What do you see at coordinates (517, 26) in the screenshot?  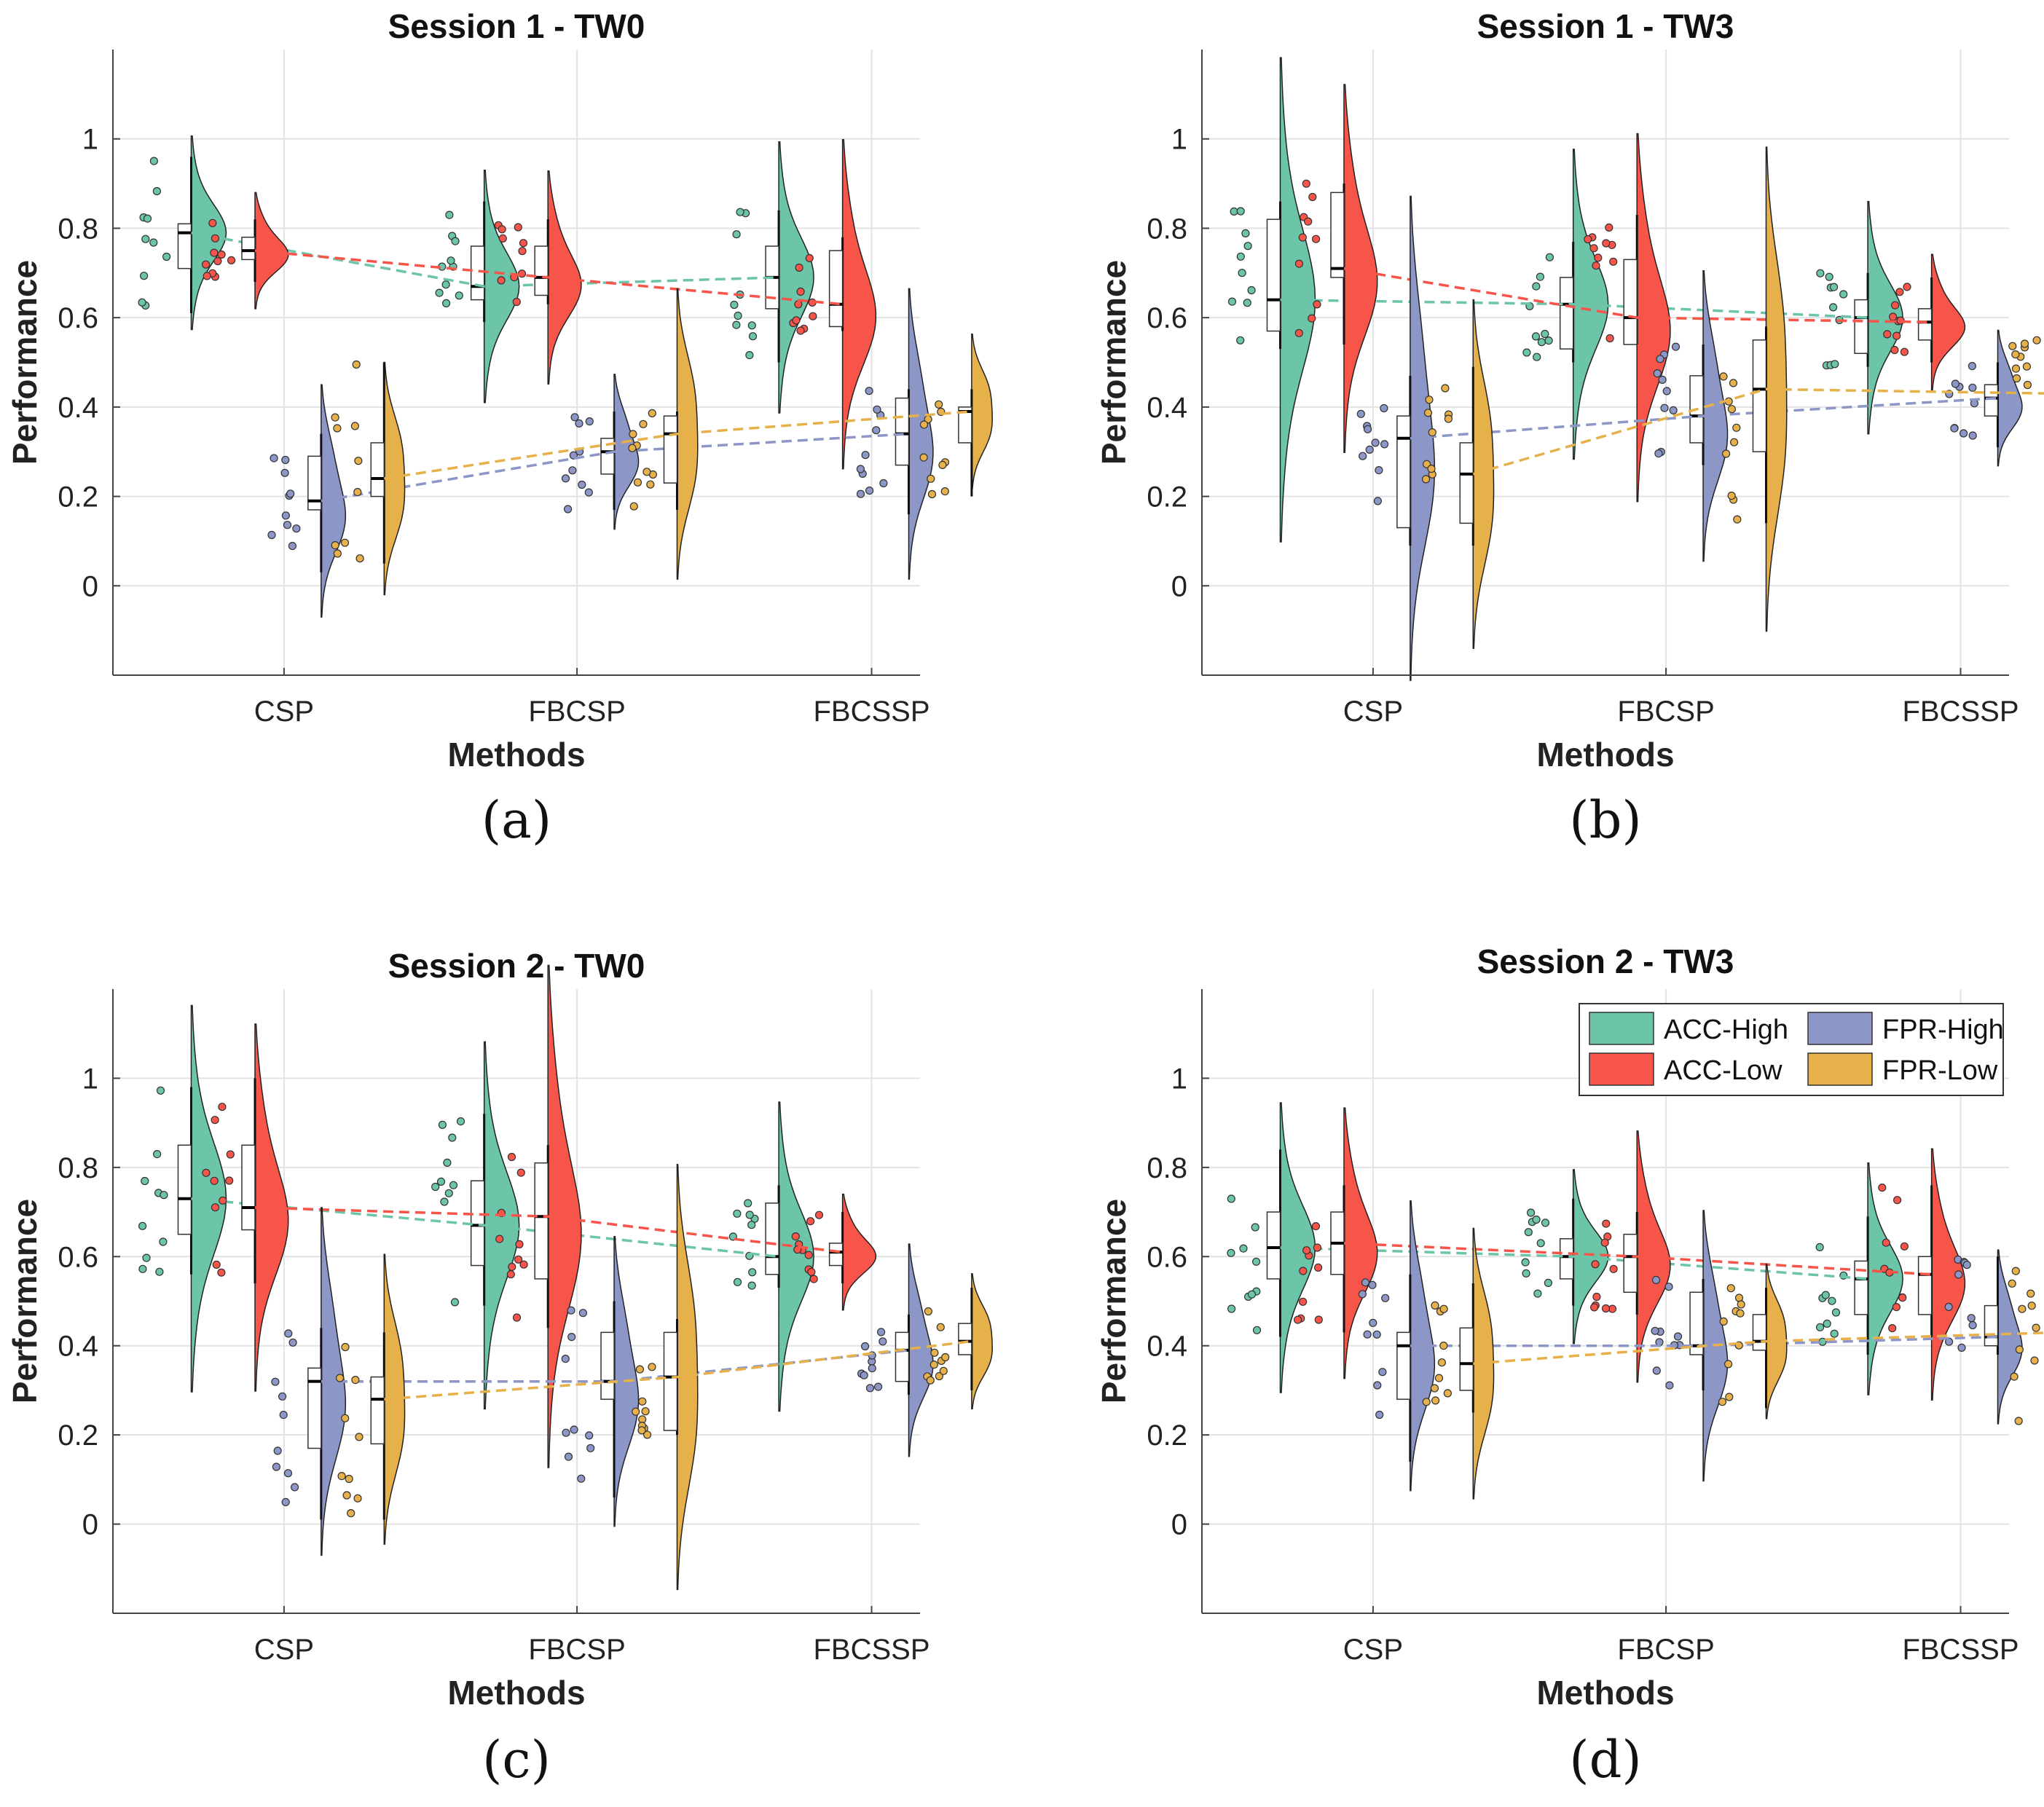 I see `chart-title: Session 1 - TW0` at bounding box center [517, 26].